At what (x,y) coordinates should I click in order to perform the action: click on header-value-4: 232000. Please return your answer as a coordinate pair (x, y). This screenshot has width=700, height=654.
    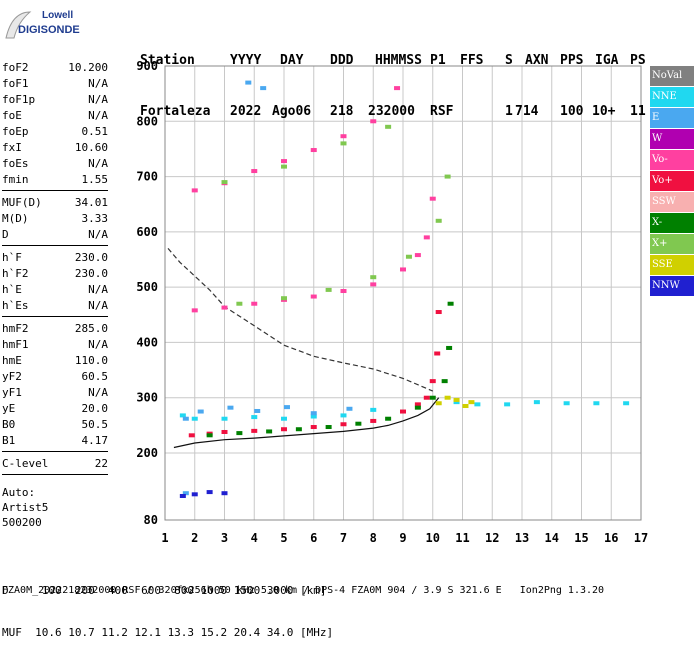
    Looking at the image, I should click on (391, 111).